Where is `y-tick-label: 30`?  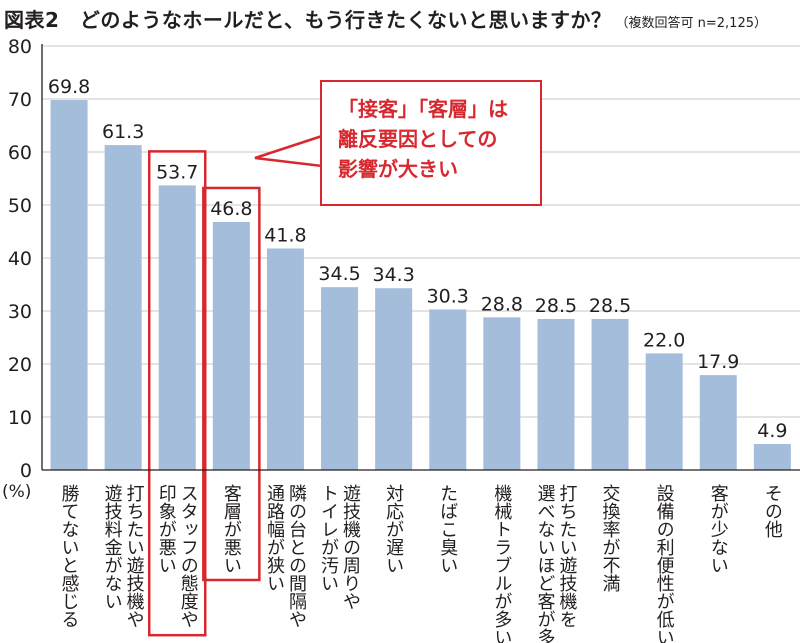 y-tick-label: 30 is located at coordinates (20, 312).